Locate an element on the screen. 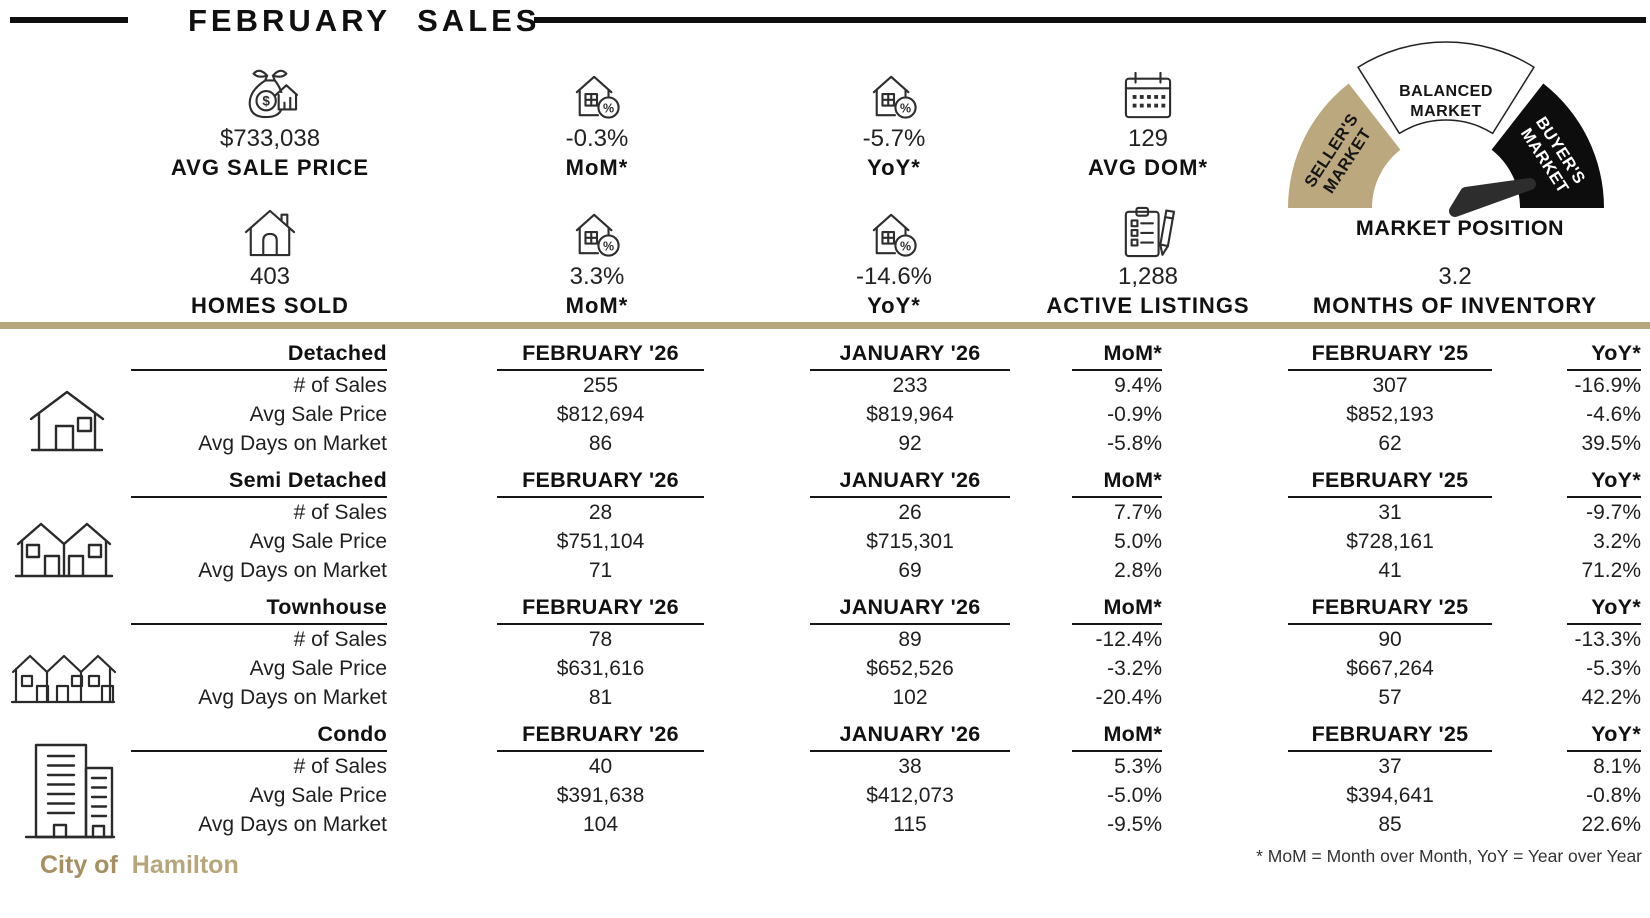 This screenshot has height=918, width=1650. title-rule-right is located at coordinates (1090, 20).